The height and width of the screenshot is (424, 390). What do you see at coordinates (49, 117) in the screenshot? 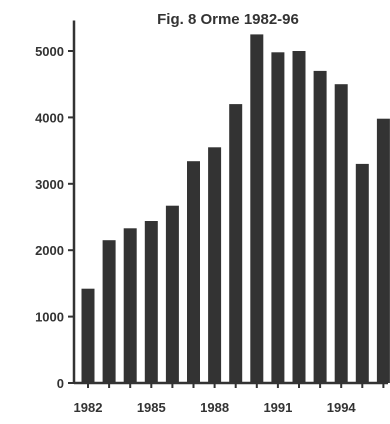
I see `y-tick-label: 4000` at bounding box center [49, 117].